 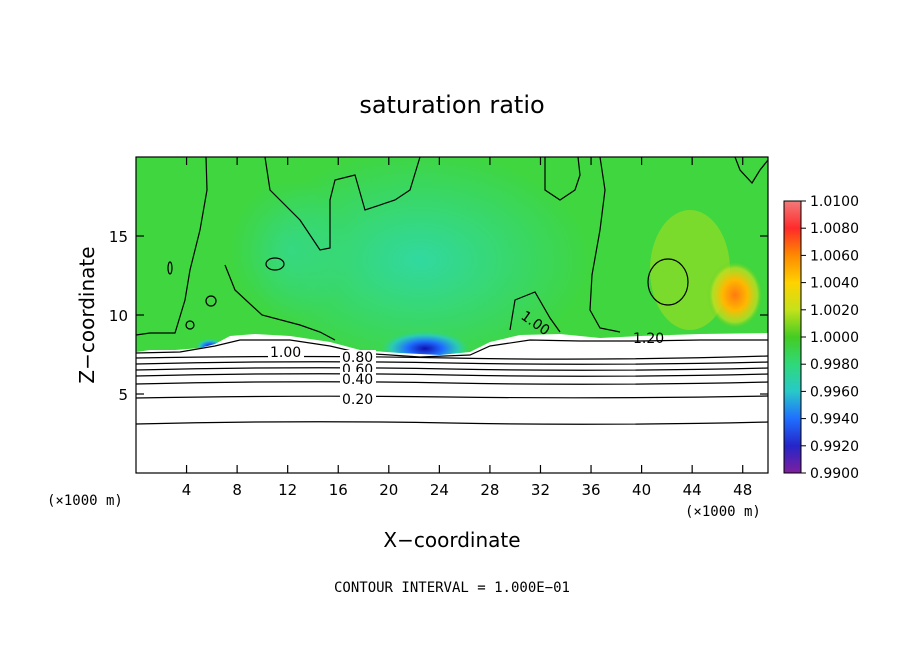 I want to click on chart-title: saturation ratio, so click(x=451, y=105).